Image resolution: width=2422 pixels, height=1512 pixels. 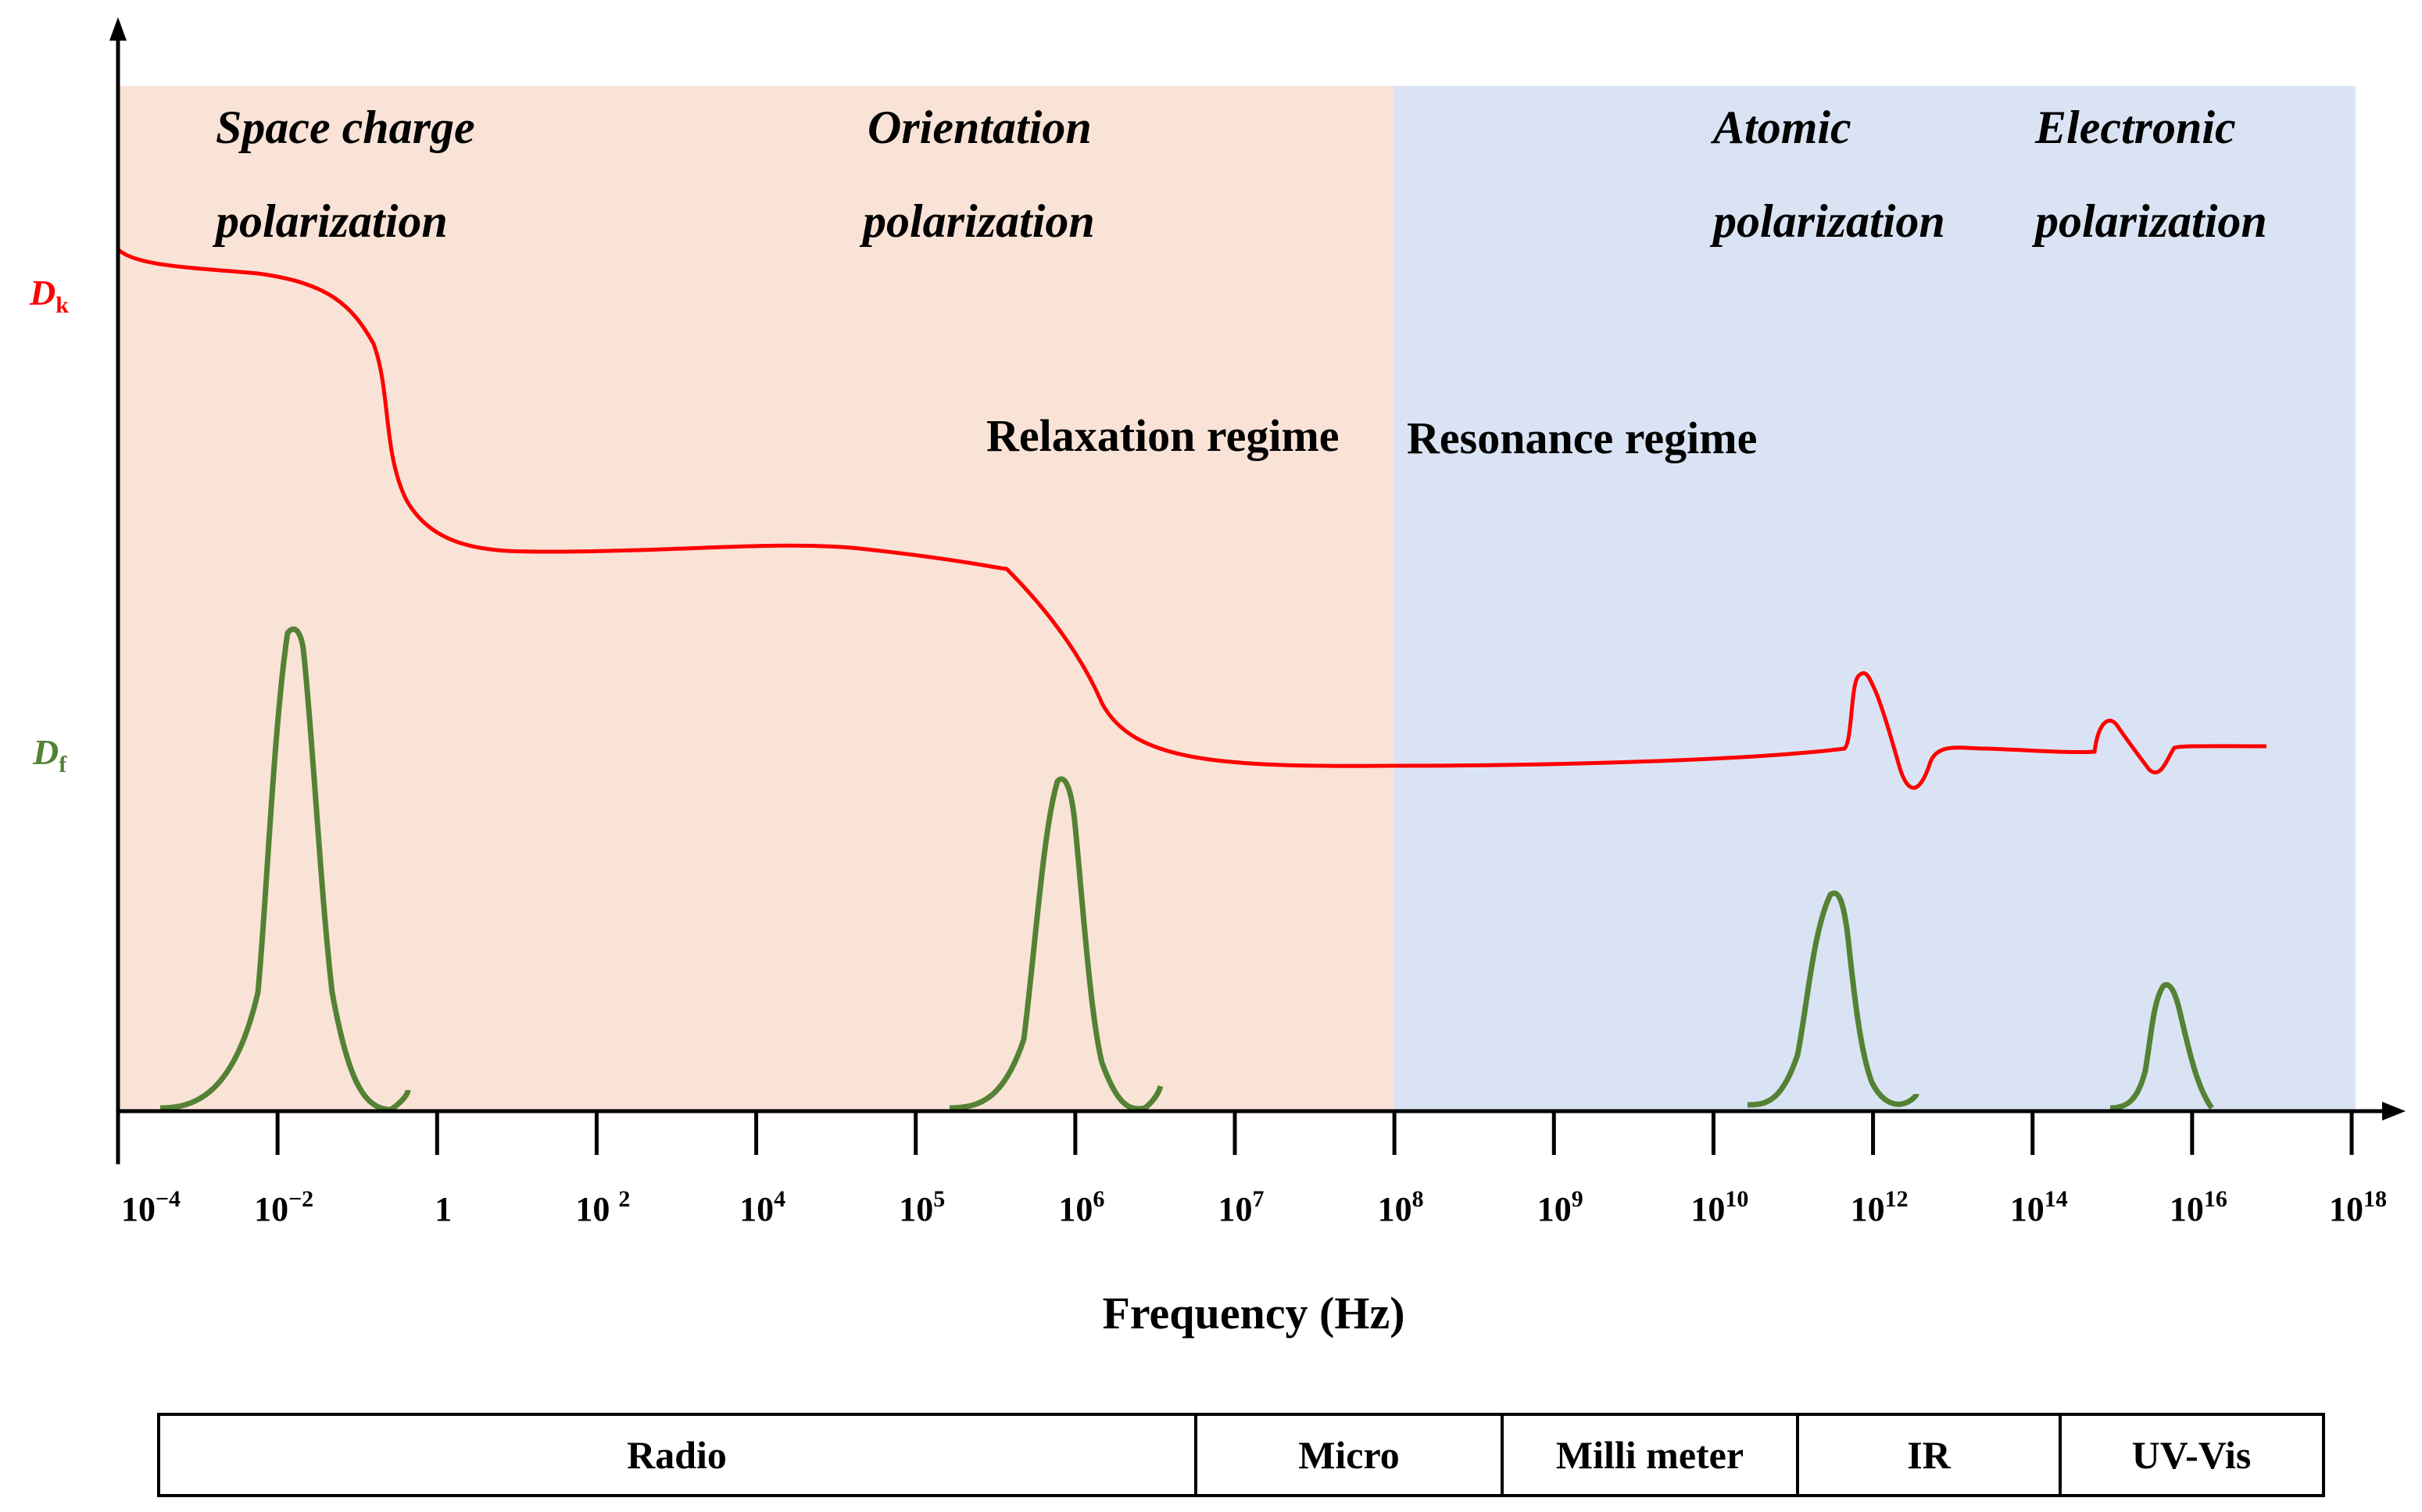 I want to click on df-peak-electronic, so click(x=2161, y=1046).